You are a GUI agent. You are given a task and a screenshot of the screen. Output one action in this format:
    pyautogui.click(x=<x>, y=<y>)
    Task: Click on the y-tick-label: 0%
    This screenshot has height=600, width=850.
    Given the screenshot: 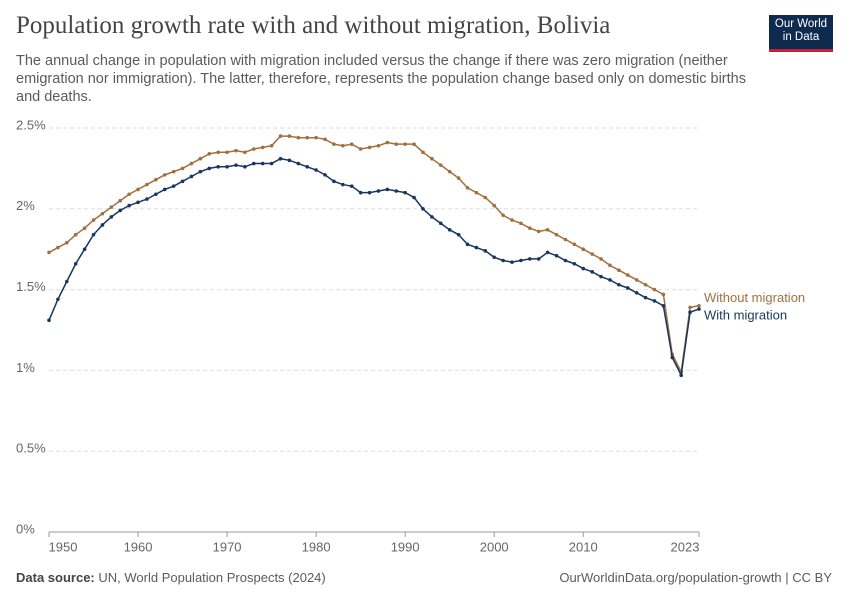 What is the action you would take?
    pyautogui.click(x=25, y=528)
    